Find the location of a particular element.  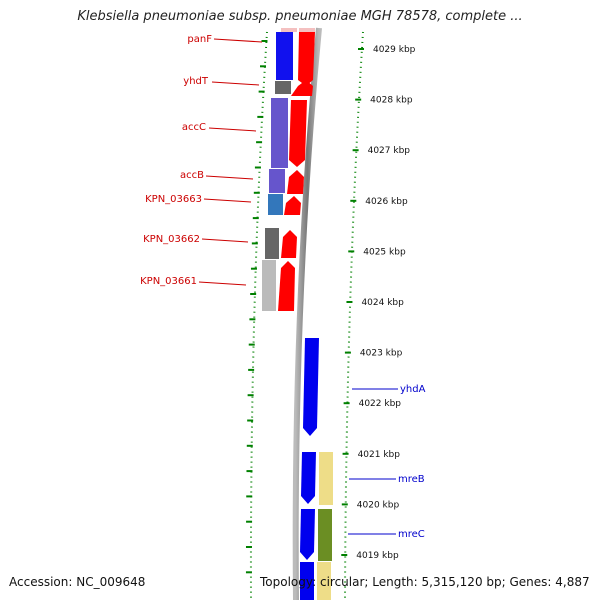

scale-tick-label: 4027 kbp is located at coordinates (389, 151).